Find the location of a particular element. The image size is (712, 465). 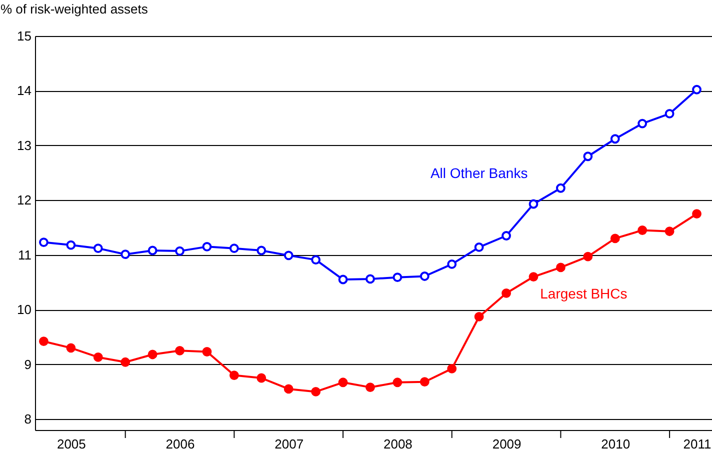

x-tick-label: 2011 is located at coordinates (697, 444).